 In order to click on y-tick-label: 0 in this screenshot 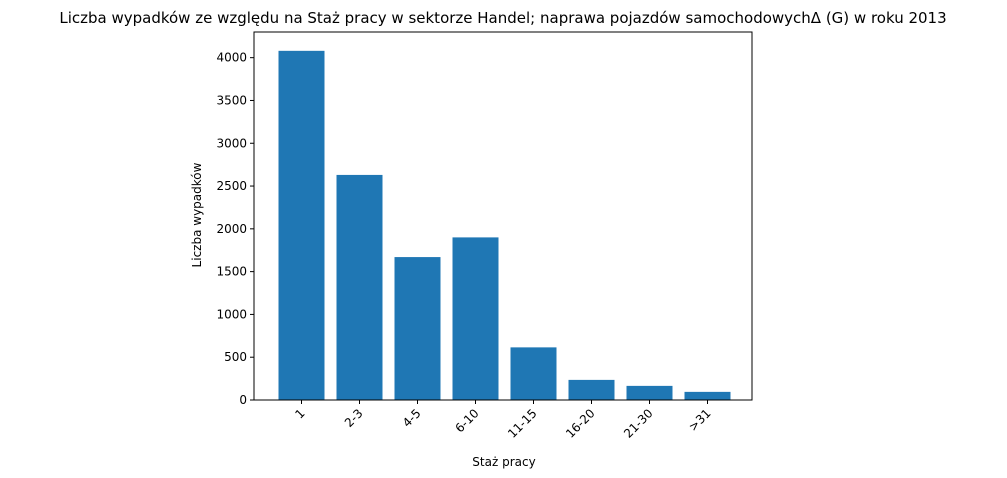, I will do `click(243, 400)`.